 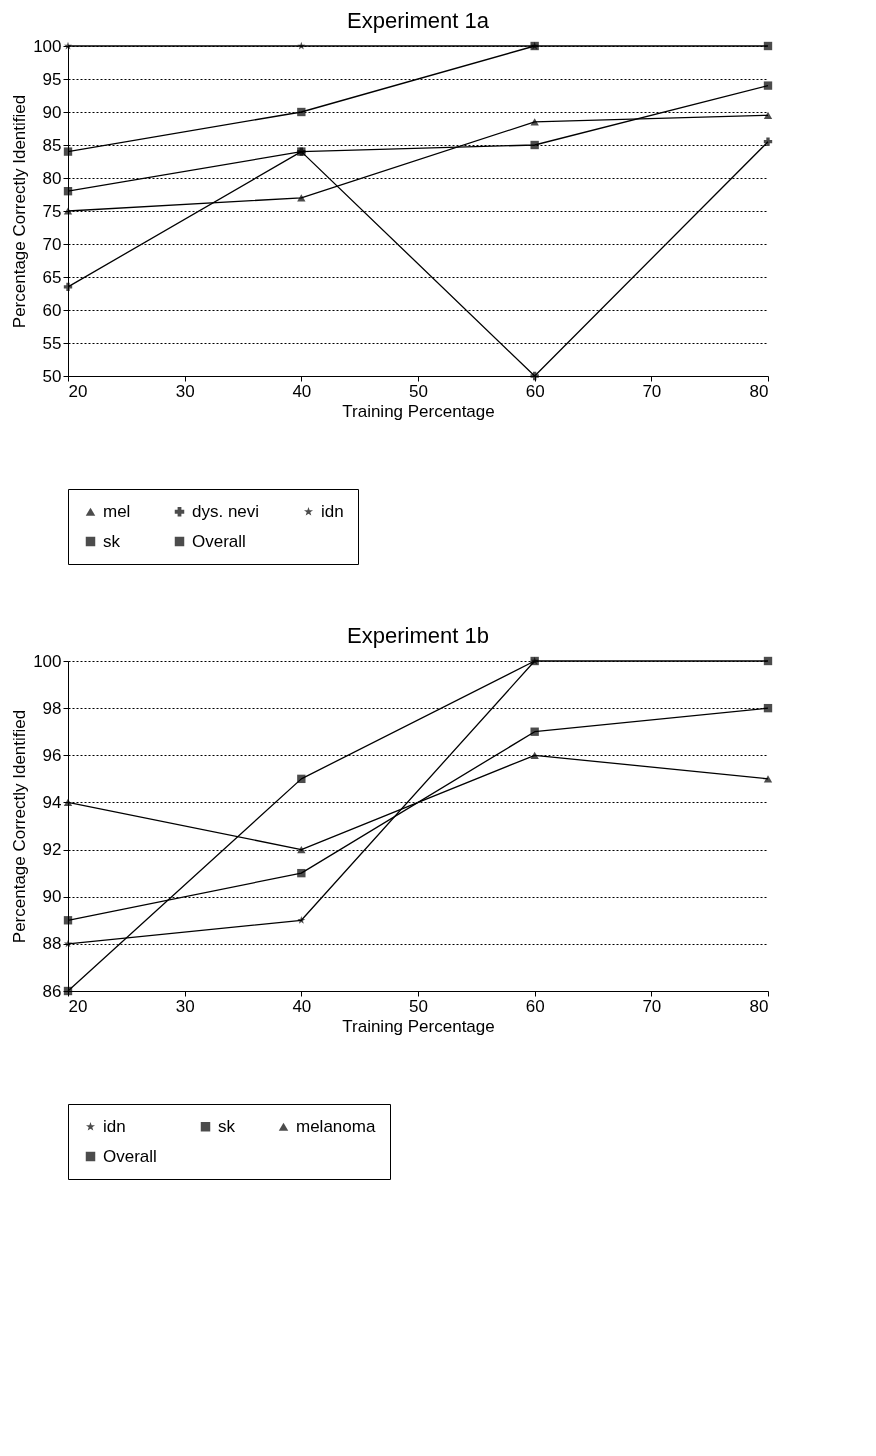 I want to click on y-tick-label: 98, so click(x=52, y=708).